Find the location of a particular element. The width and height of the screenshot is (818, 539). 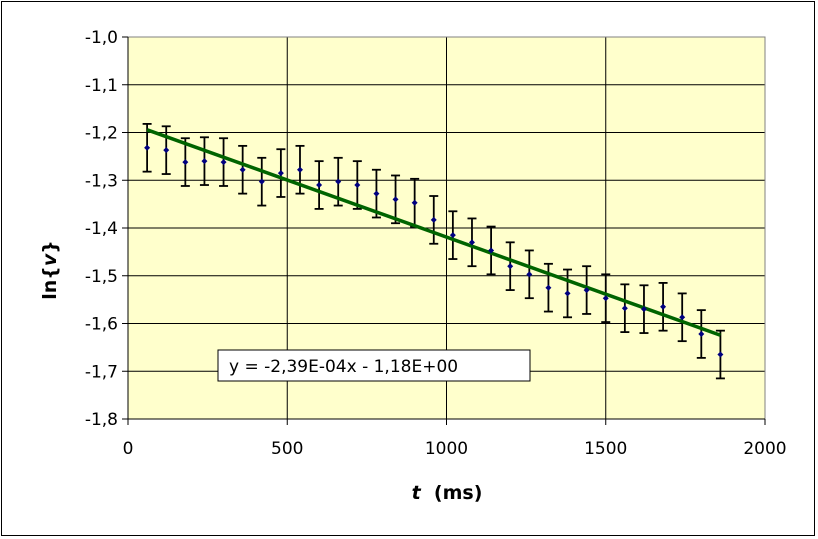

y-tick-label: -1,7 is located at coordinates (101, 372).